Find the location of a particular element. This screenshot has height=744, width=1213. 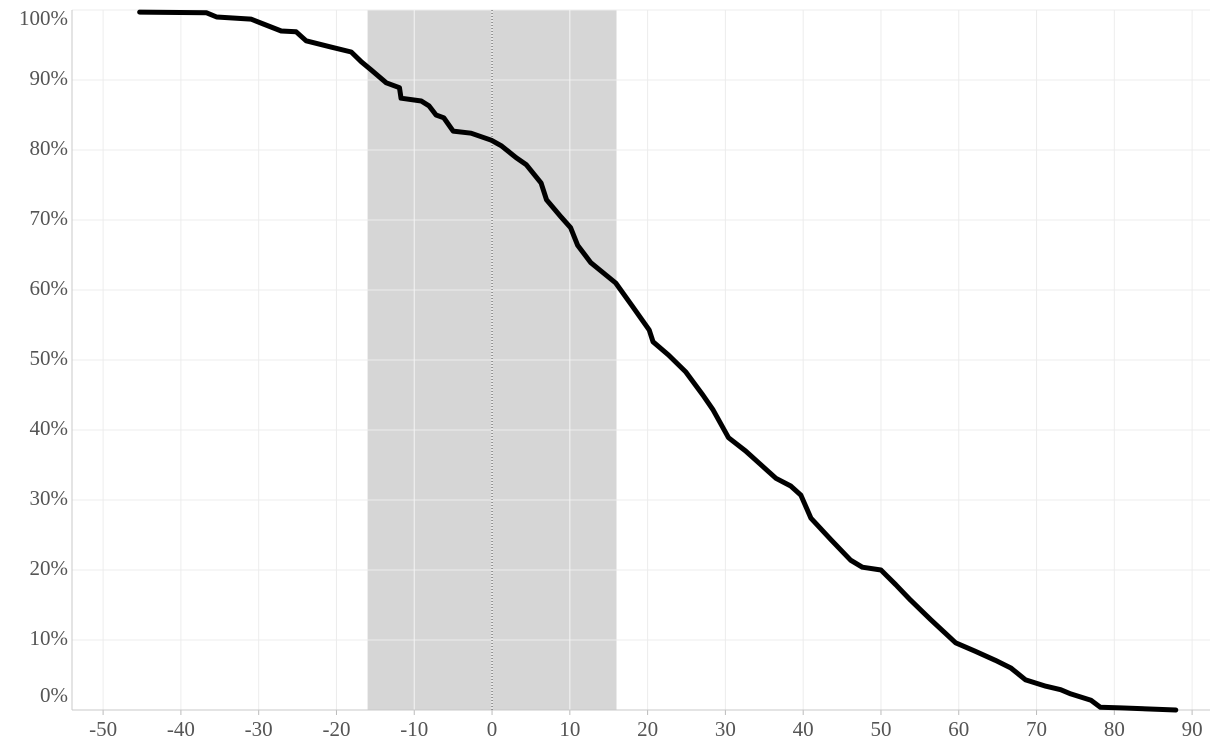

y-tick-label: 50% is located at coordinates (49, 358).